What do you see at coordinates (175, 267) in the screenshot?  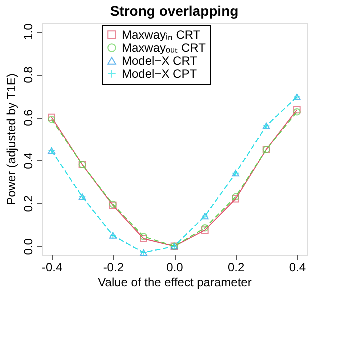 I see `x-tick-label: 0.0` at bounding box center [175, 267].